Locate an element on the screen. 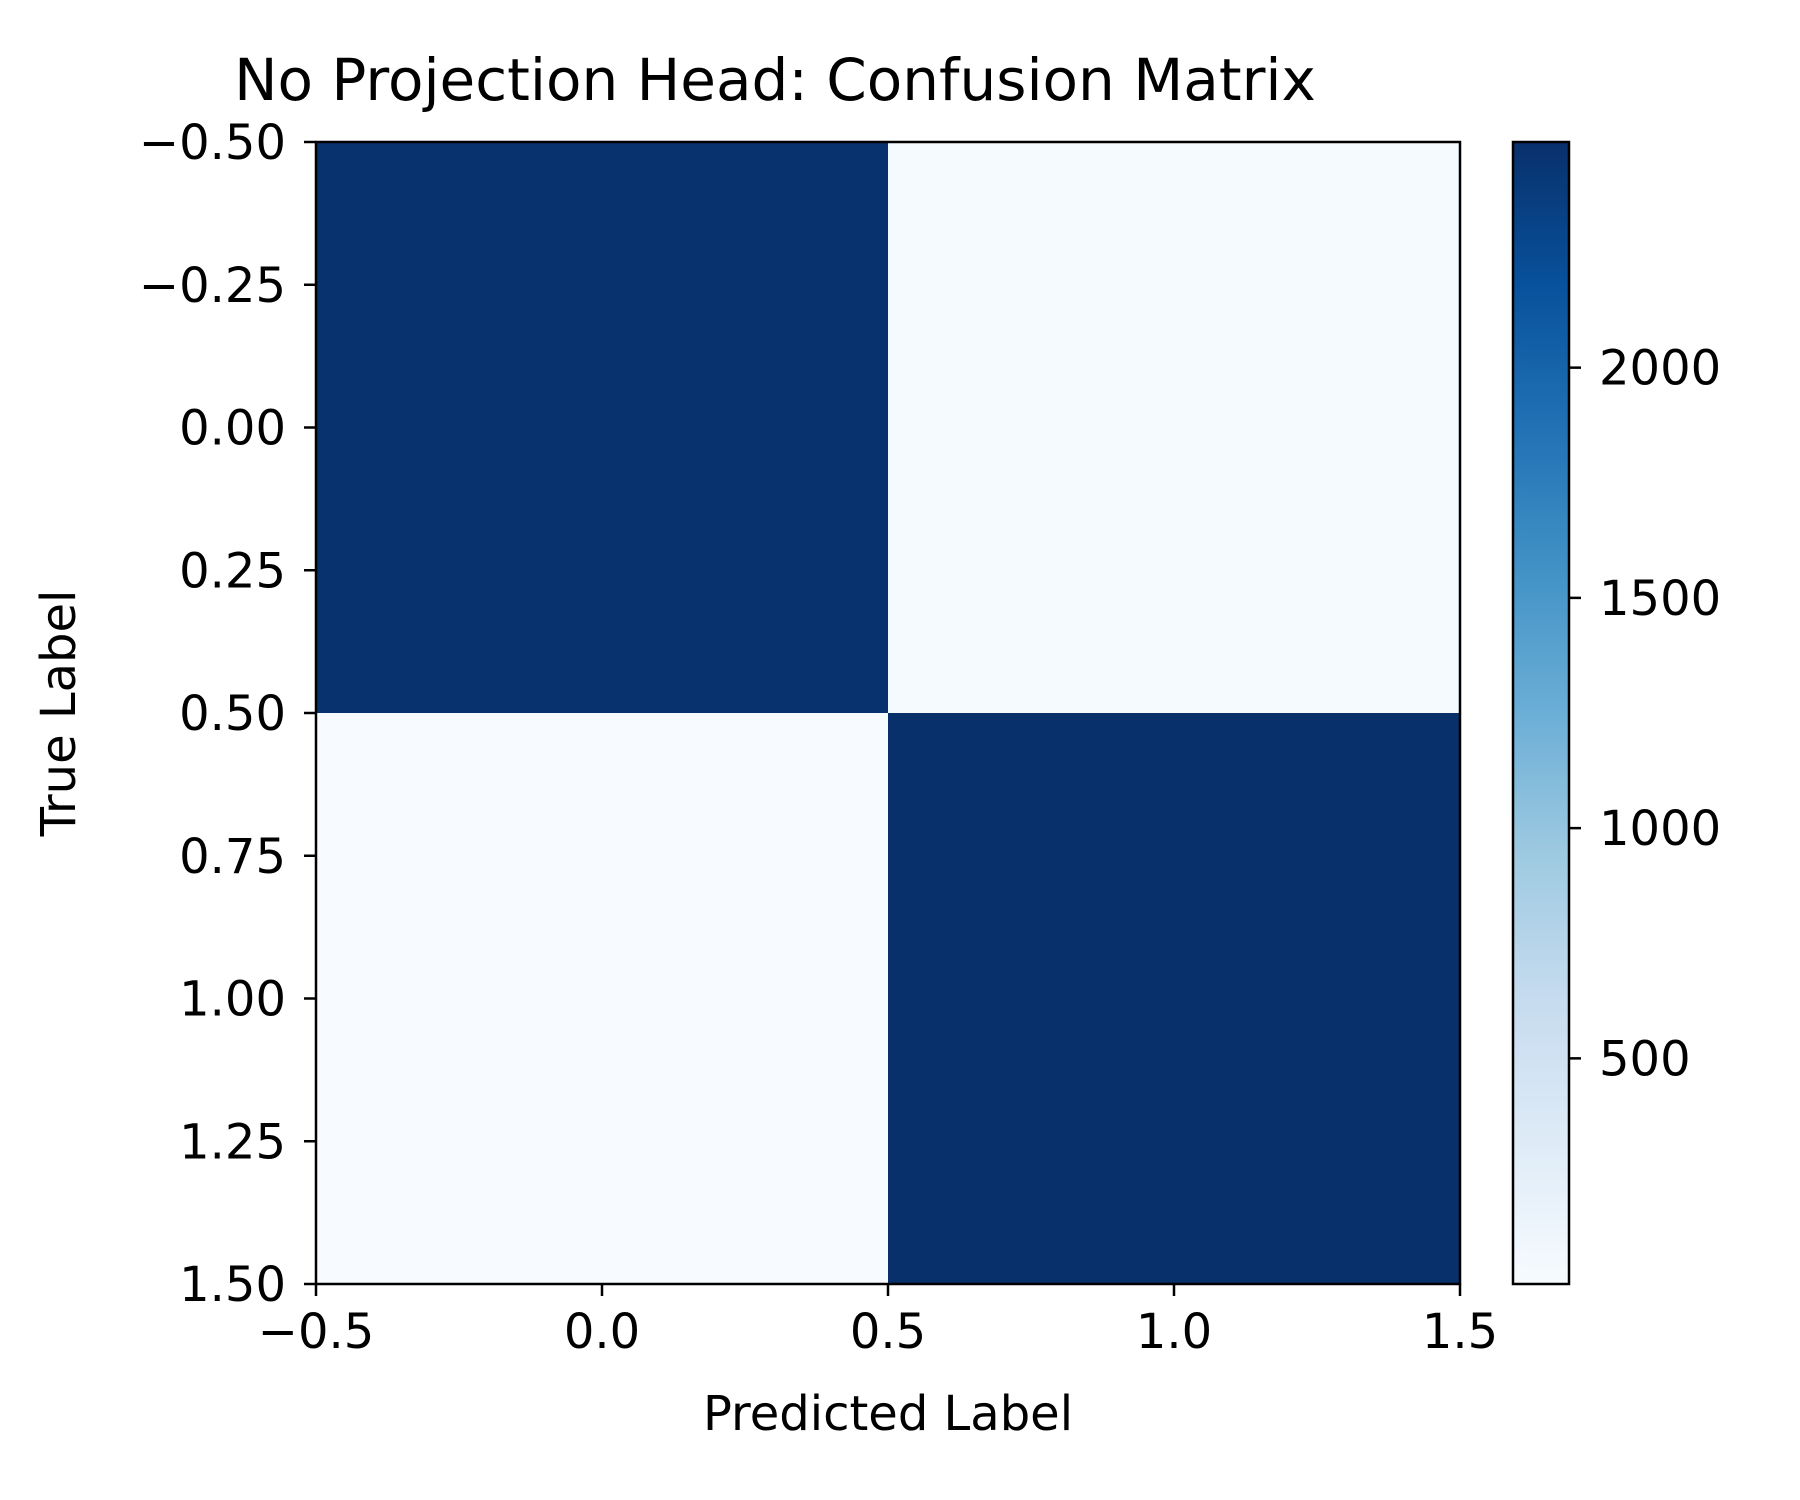 Image resolution: width=1800 pixels, height=1500 pixels. colorbar-tick-label: 1000 is located at coordinates (1660, 829).